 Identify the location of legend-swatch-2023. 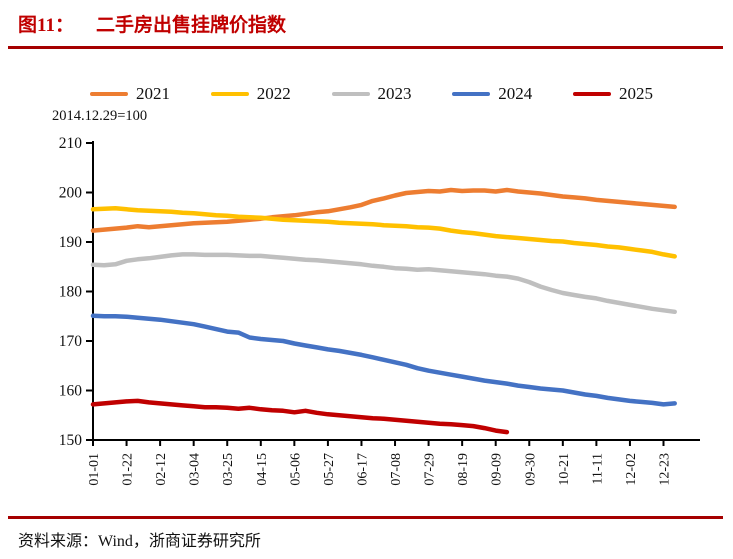
(350, 94).